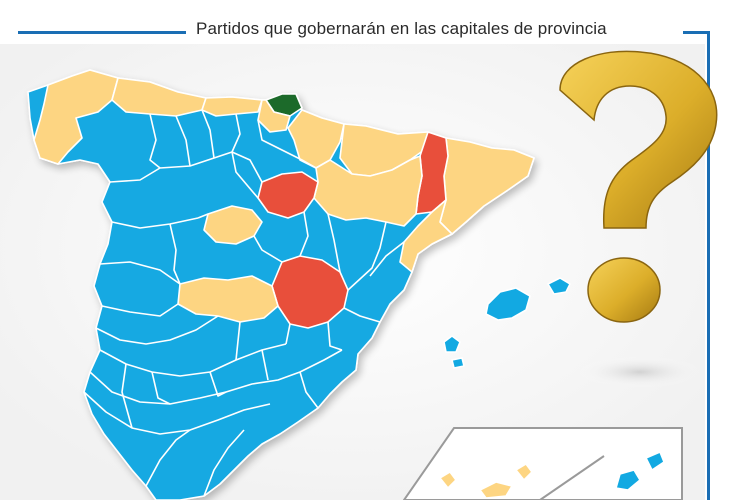  Describe the element at coordinates (638, 139) in the screenshot. I see `question-mark-hook` at that location.